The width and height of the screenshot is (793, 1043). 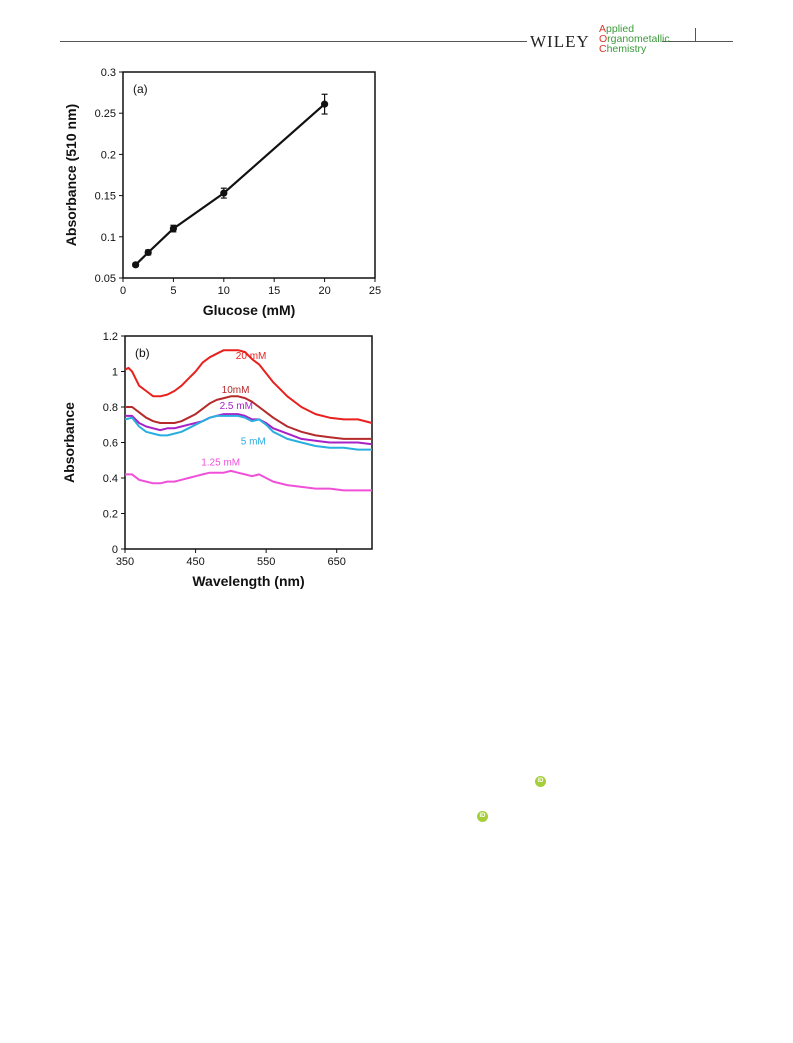 I want to click on publisher-logo: WILEY, so click(x=560, y=41).